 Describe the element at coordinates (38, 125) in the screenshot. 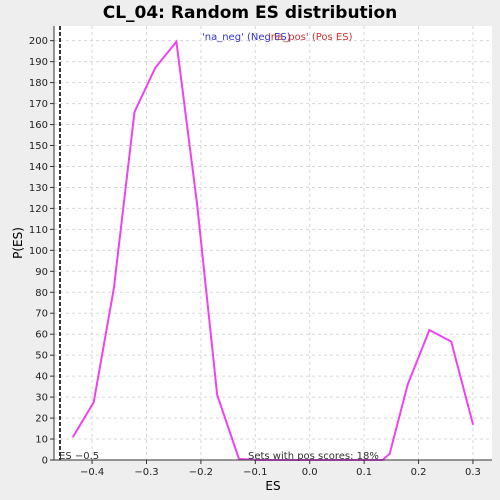

I see `y-tick-label: 160` at that location.